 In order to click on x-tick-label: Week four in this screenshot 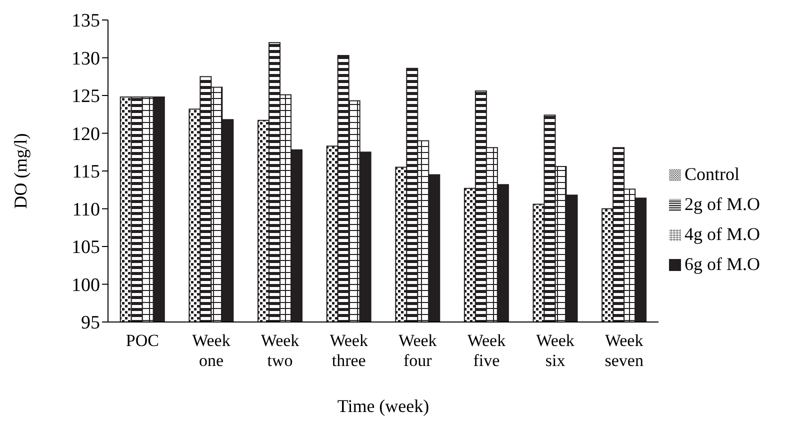, I will do `click(418, 350)`.